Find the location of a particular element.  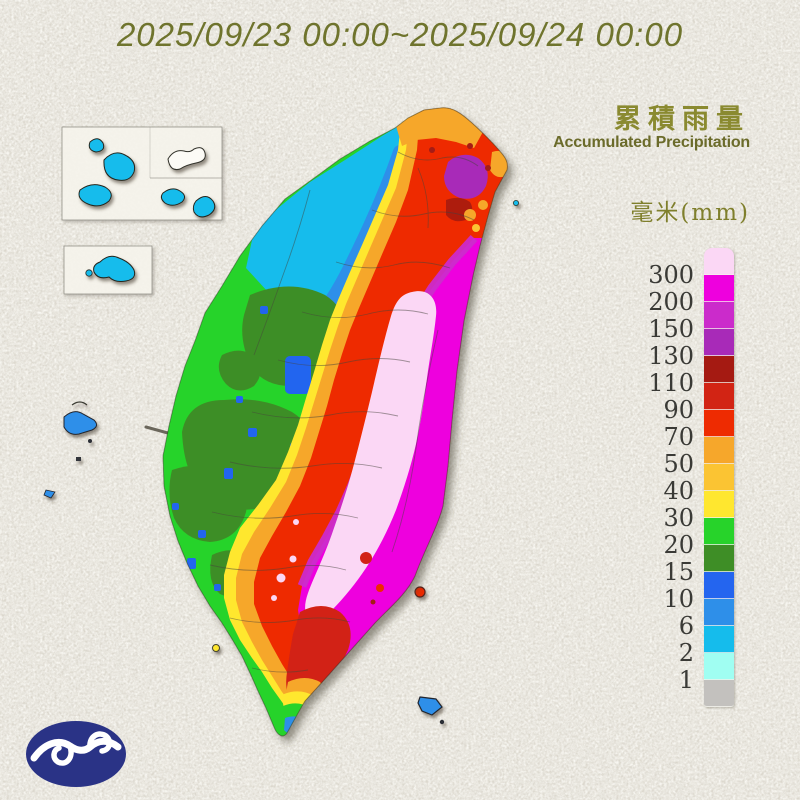

legend-scale-label: 90 is located at coordinates (678, 410).